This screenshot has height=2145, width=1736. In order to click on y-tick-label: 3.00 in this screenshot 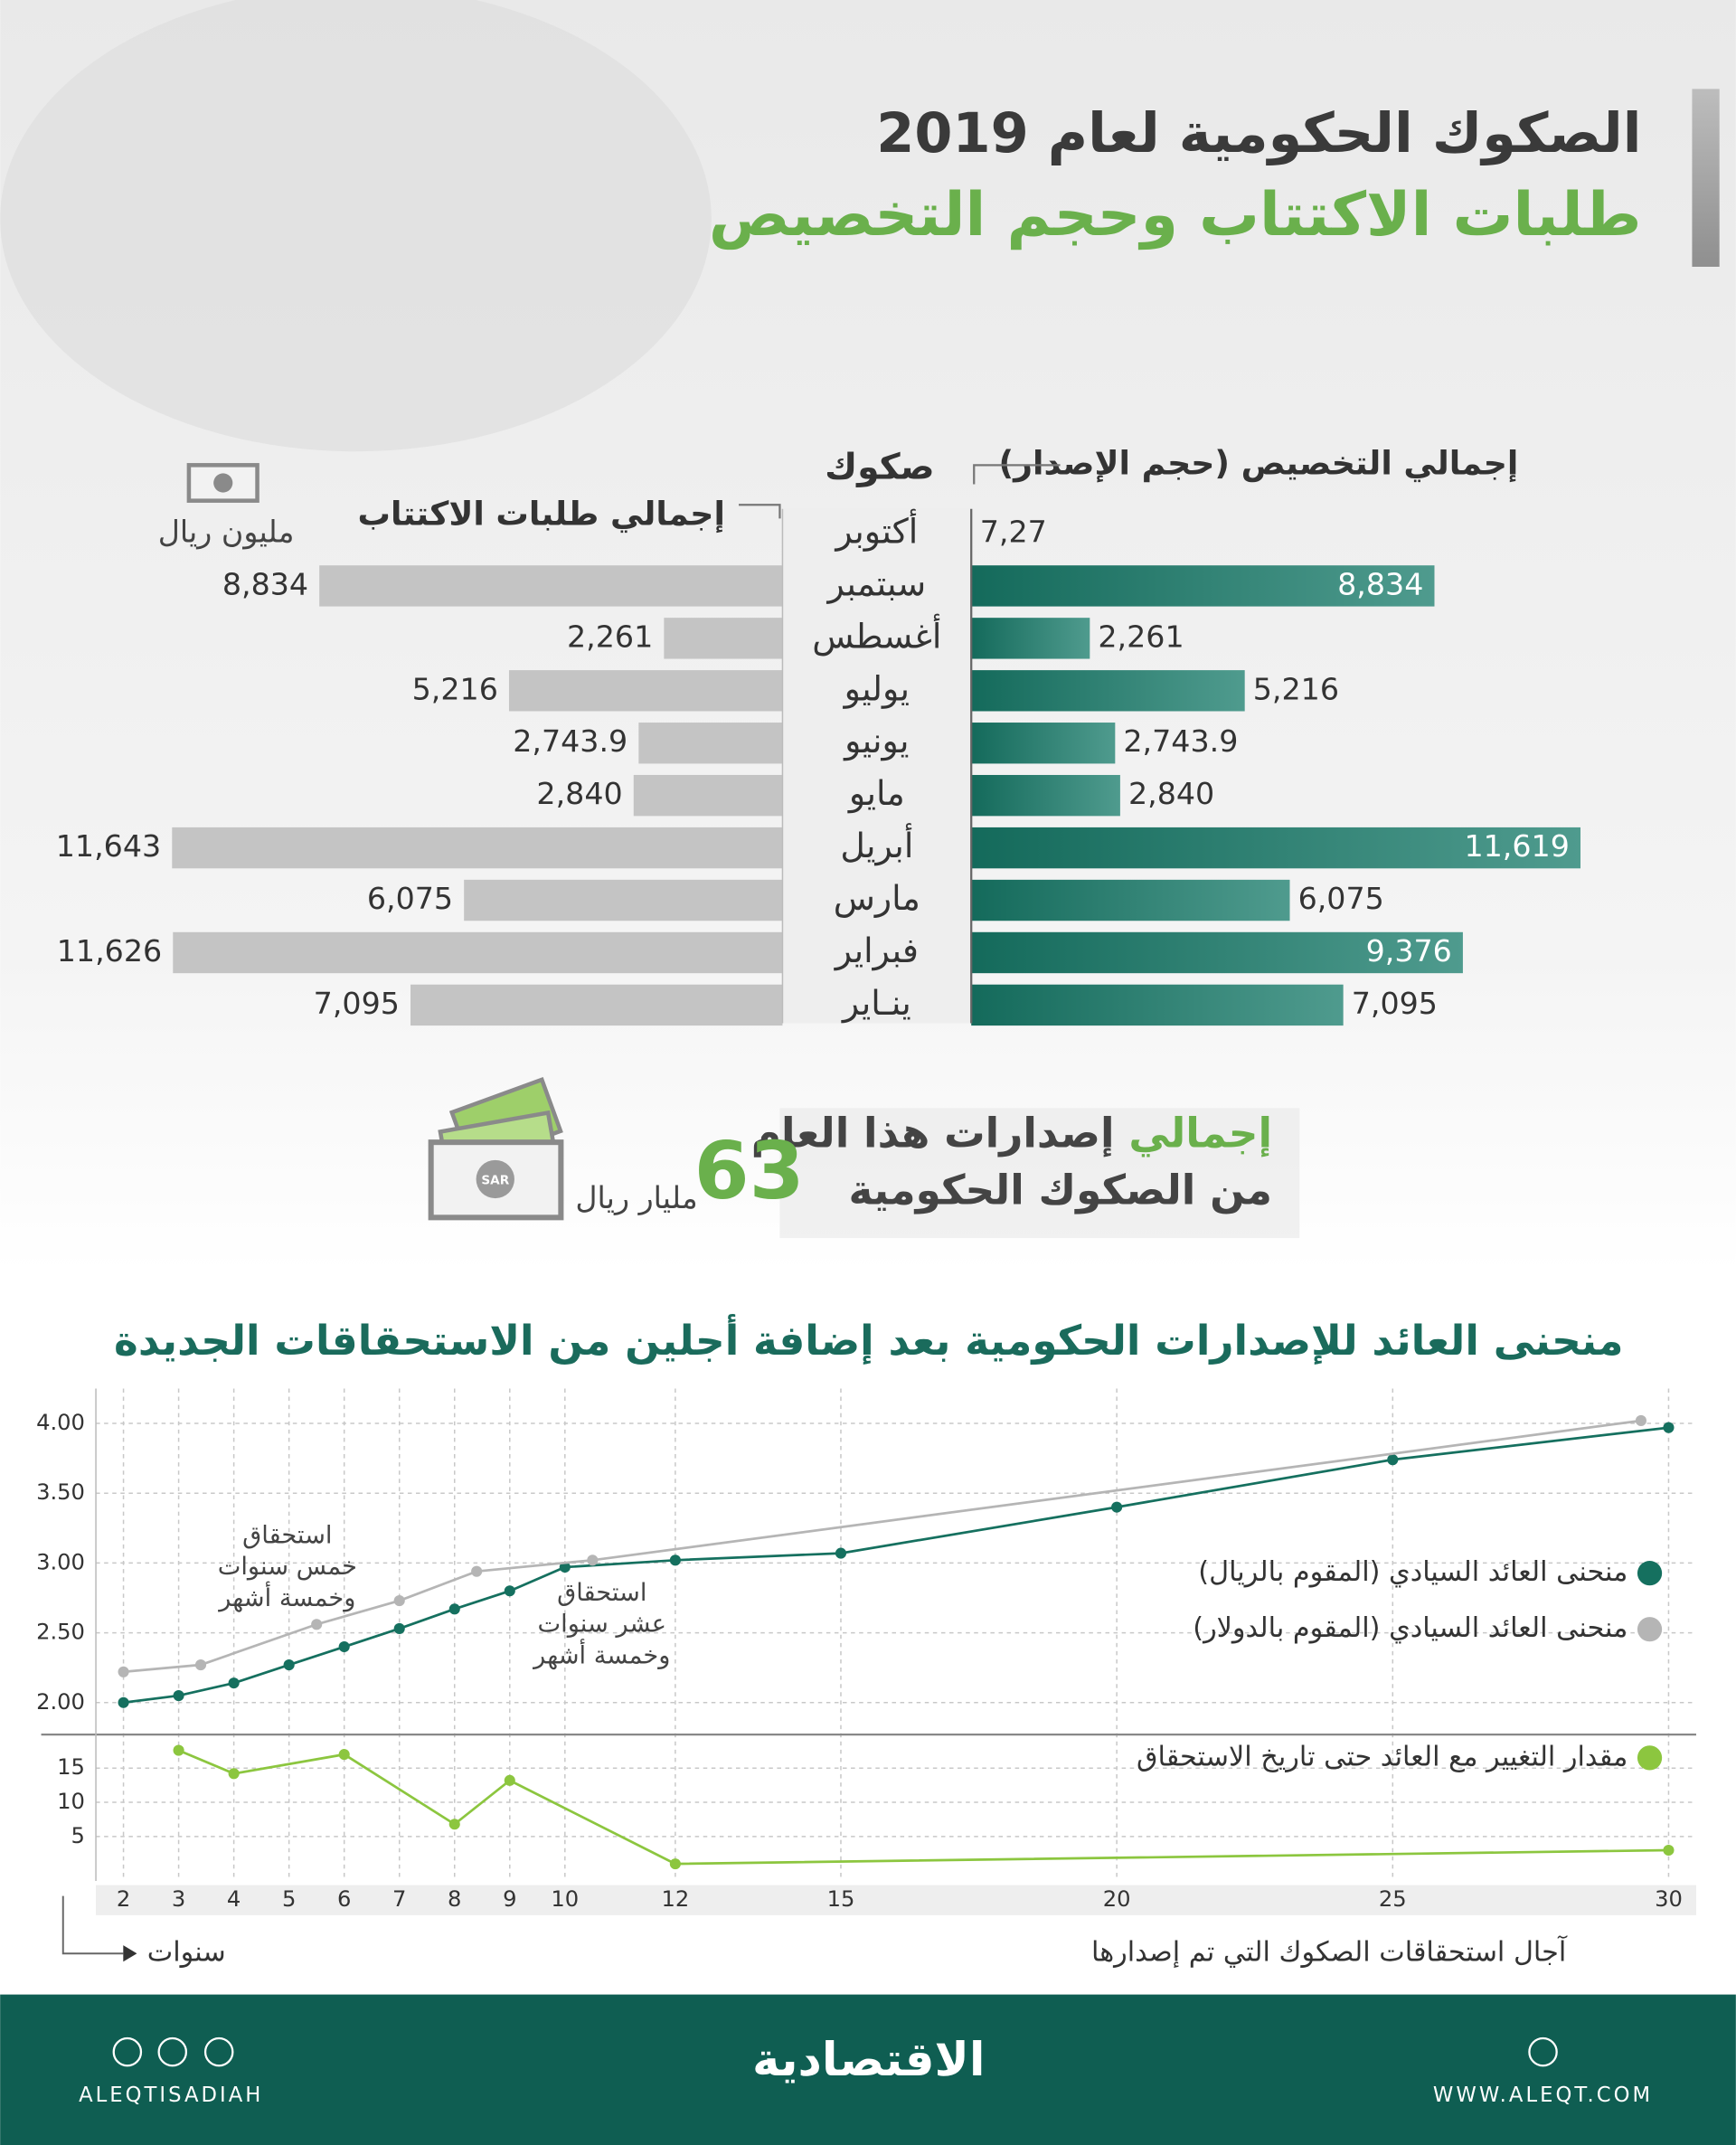, I will do `click(60, 1561)`.